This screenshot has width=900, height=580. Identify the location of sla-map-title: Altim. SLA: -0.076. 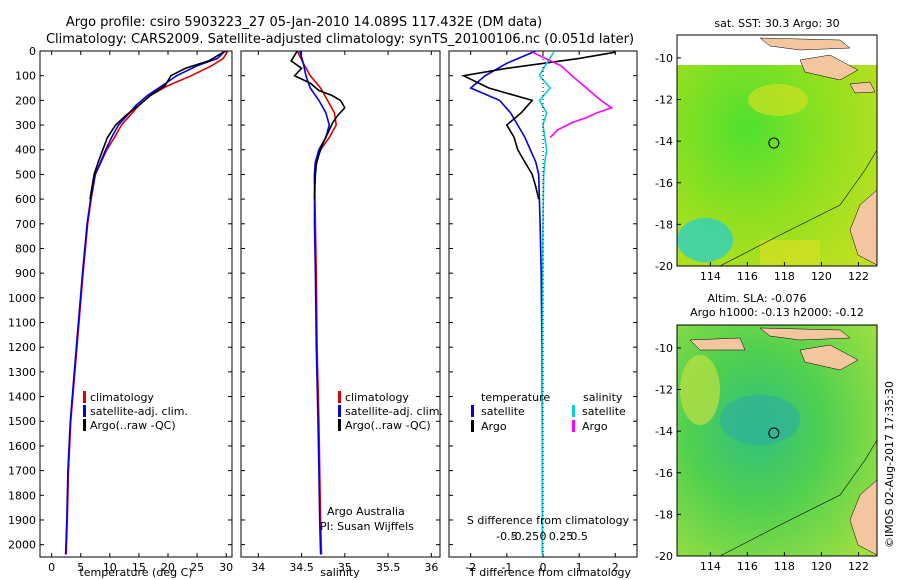
(756, 298).